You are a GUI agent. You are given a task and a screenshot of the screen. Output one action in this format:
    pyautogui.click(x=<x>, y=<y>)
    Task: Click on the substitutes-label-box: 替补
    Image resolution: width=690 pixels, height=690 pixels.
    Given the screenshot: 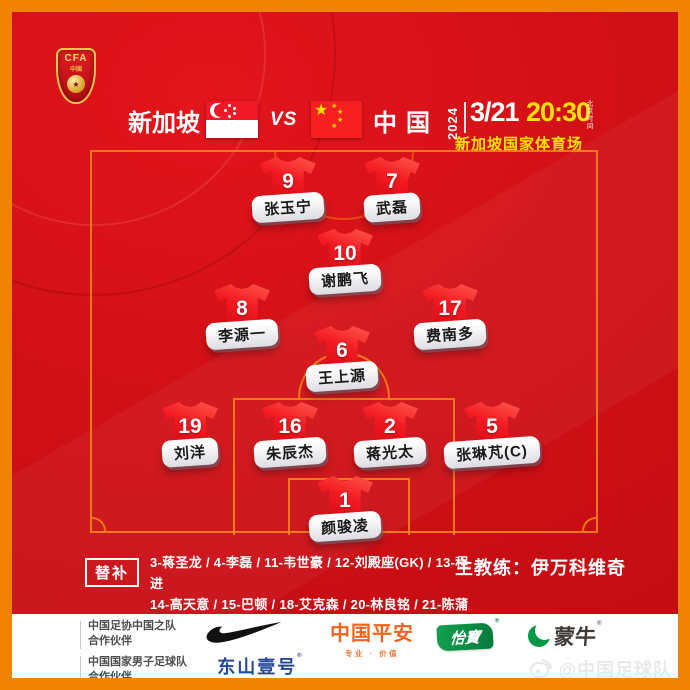 What is the action you would take?
    pyautogui.click(x=112, y=572)
    